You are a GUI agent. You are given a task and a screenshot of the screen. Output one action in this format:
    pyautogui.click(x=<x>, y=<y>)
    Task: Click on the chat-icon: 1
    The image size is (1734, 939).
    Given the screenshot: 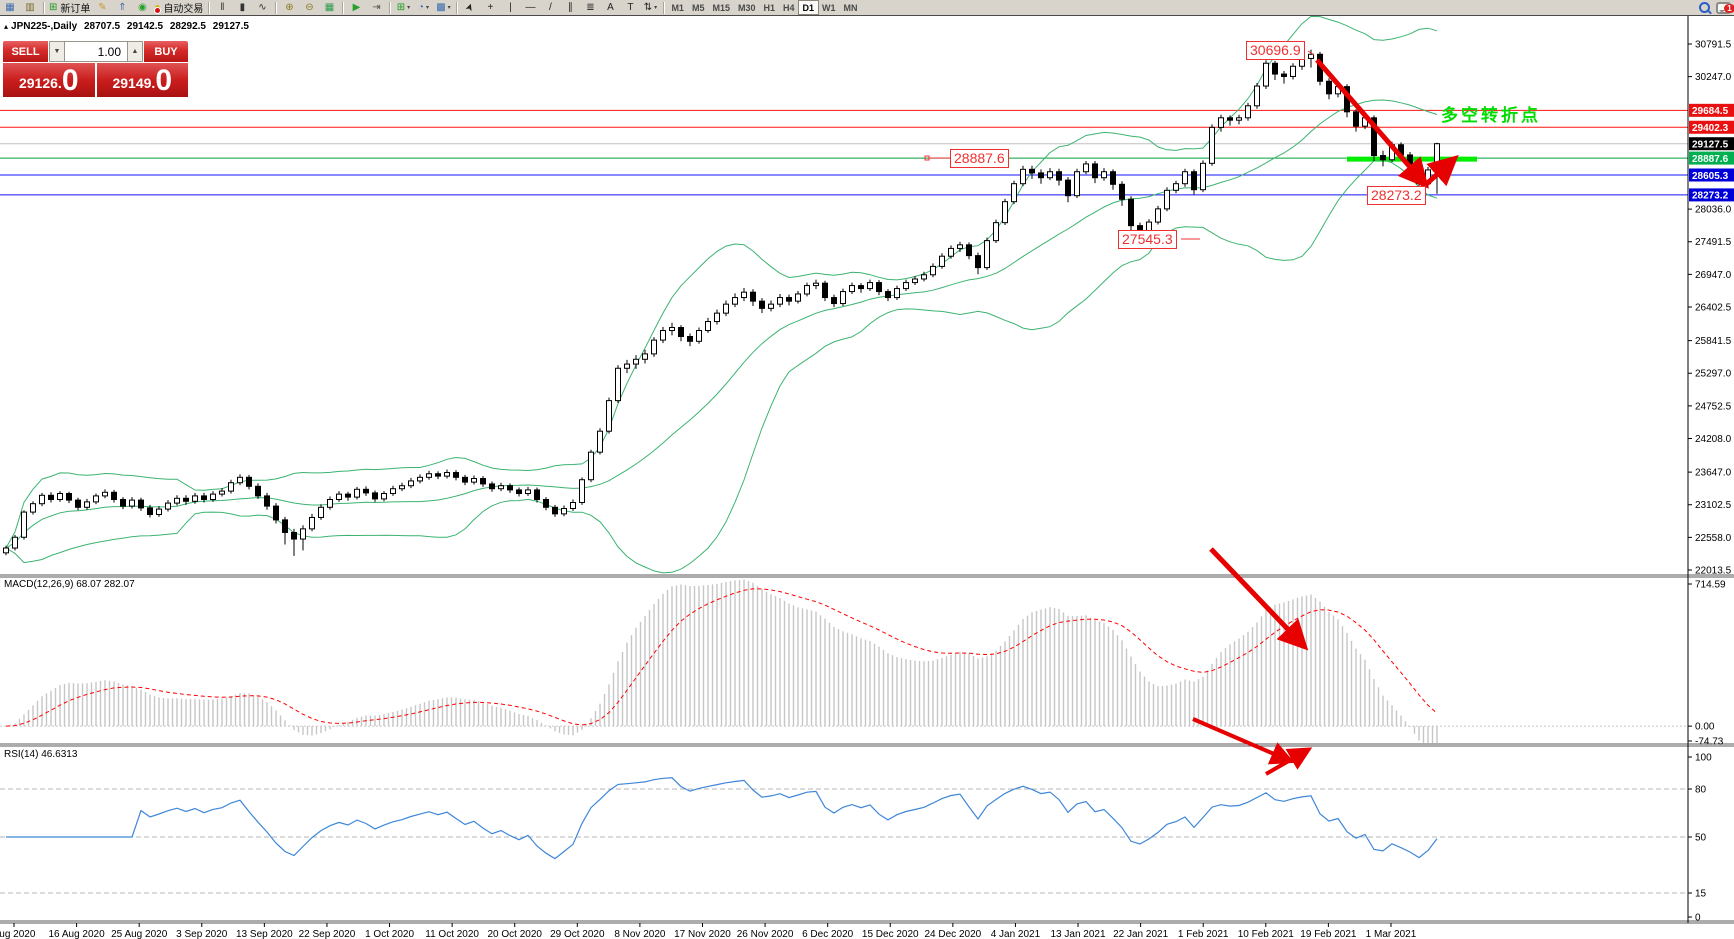 What is the action you would take?
    pyautogui.click(x=1725, y=7)
    